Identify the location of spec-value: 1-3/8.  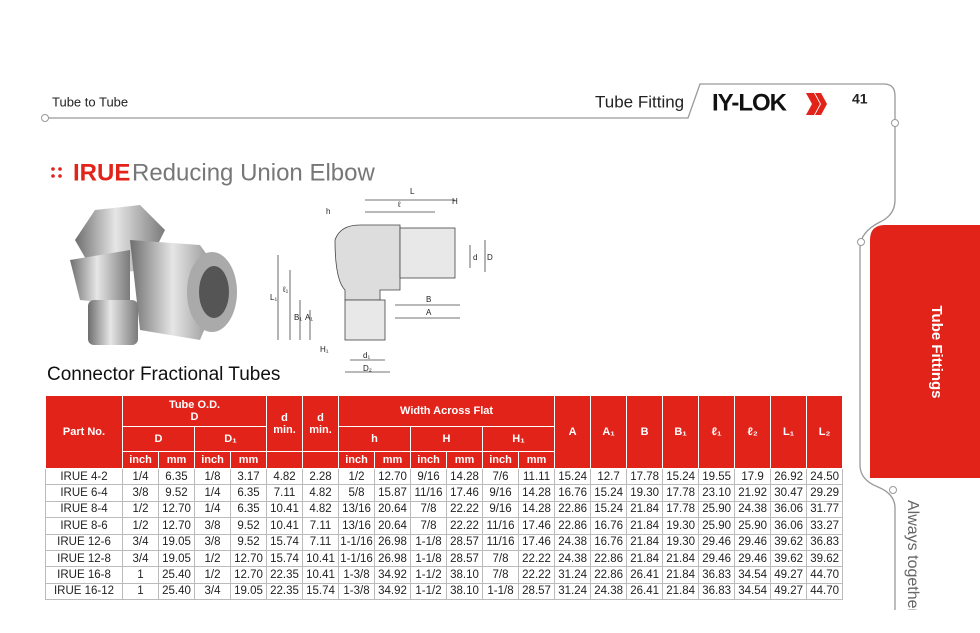
(357, 575).